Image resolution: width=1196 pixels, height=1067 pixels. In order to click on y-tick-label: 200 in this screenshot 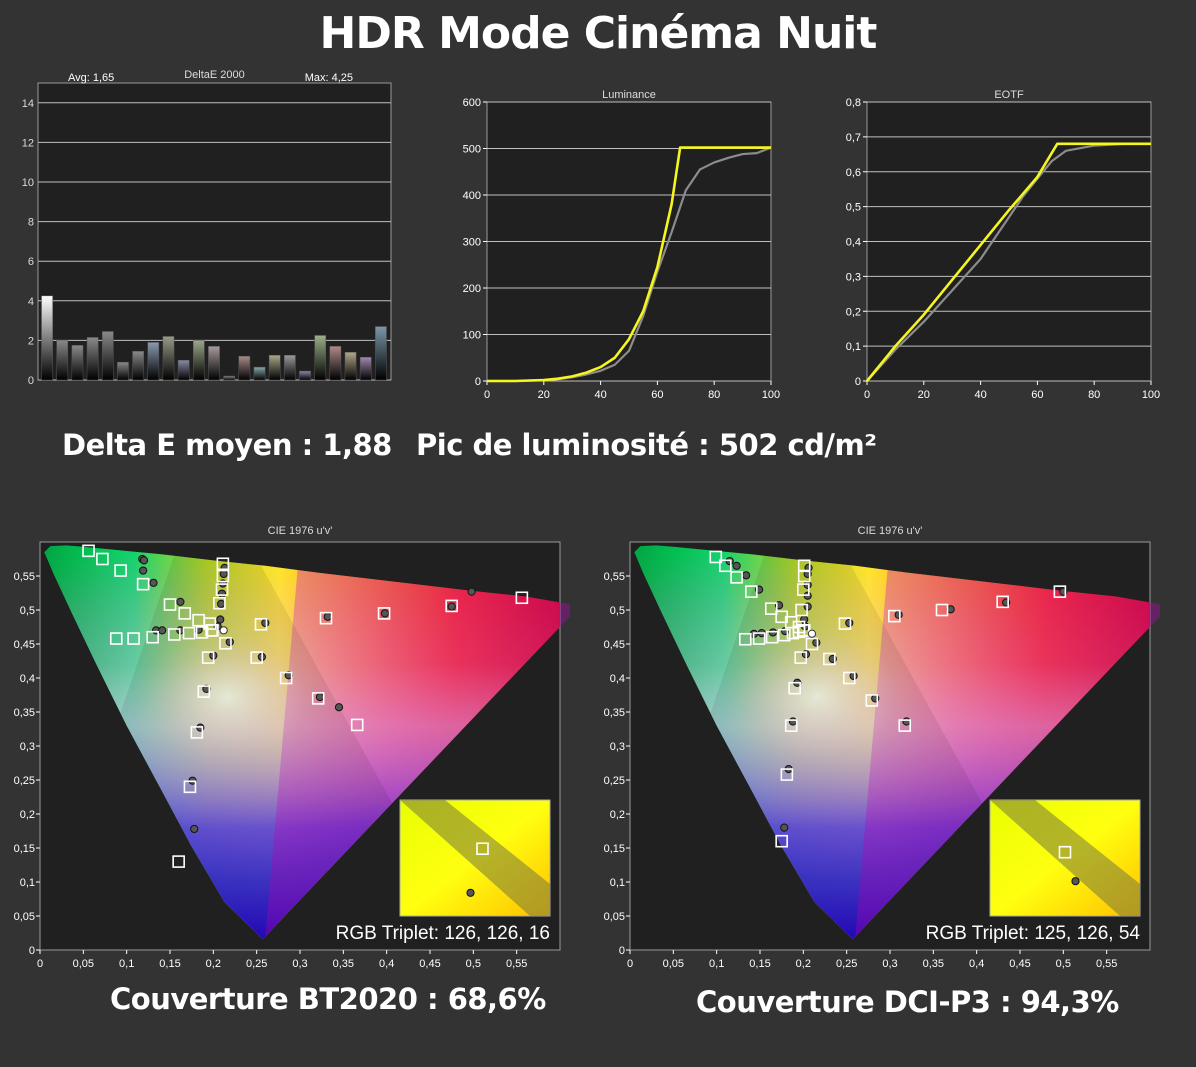, I will do `click(472, 289)`.